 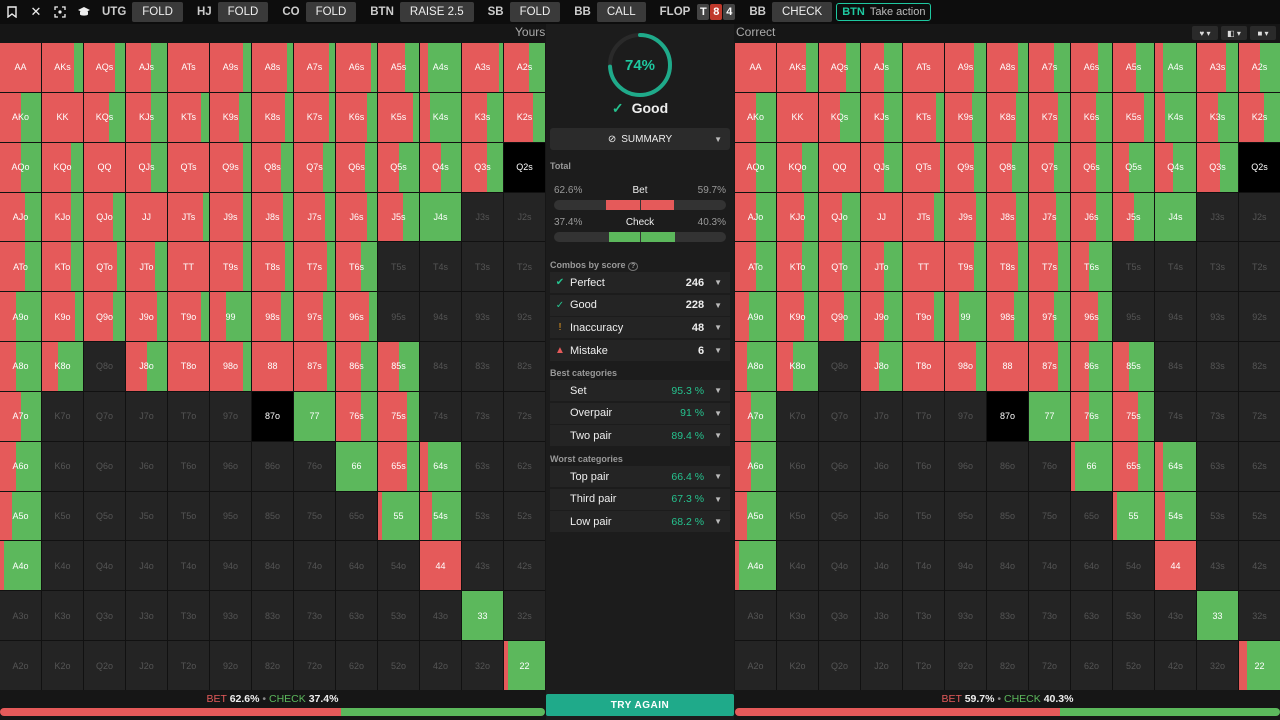 I want to click on hand-cell: 84s, so click(x=440, y=366).